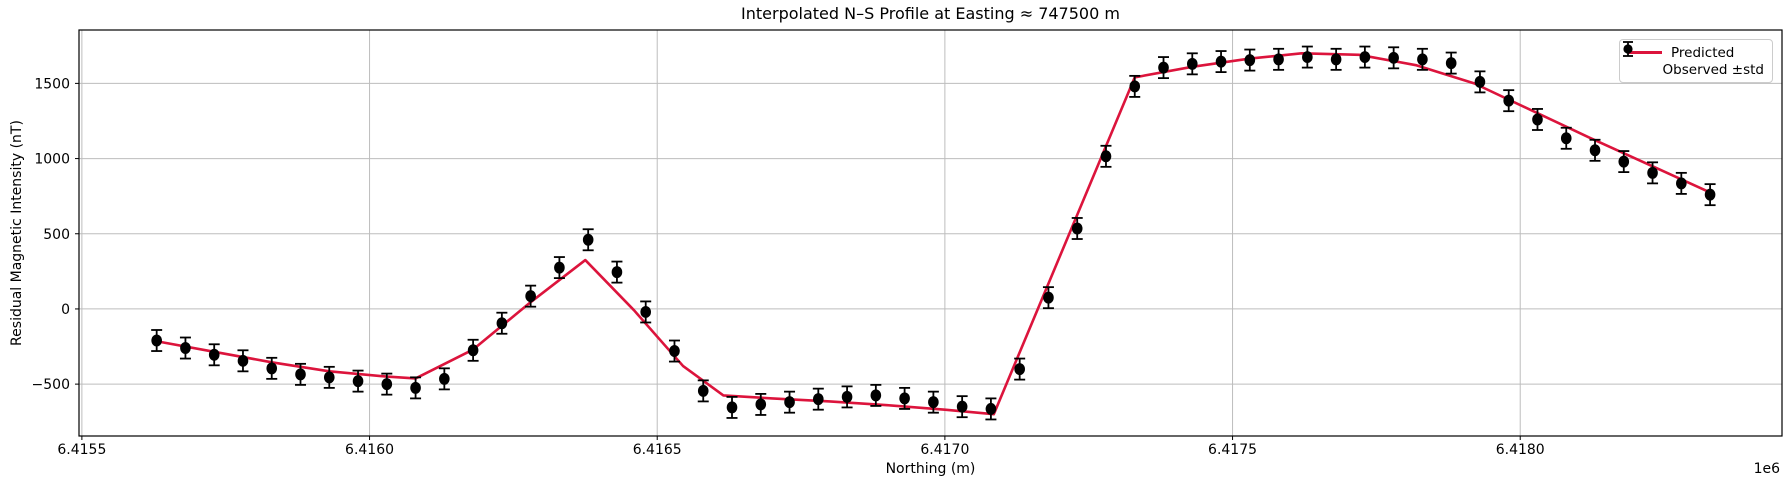 The width and height of the screenshot is (1790, 490). What do you see at coordinates (1232, 450) in the screenshot?
I see `x-tick-label: 6.4175` at bounding box center [1232, 450].